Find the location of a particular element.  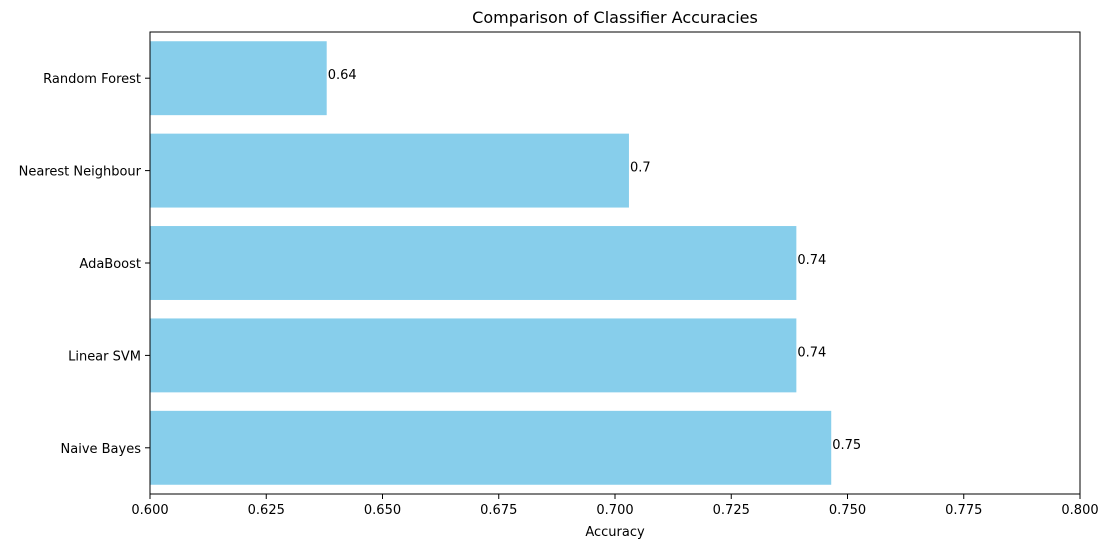

x-tick-label: 0.700 is located at coordinates (614, 510).